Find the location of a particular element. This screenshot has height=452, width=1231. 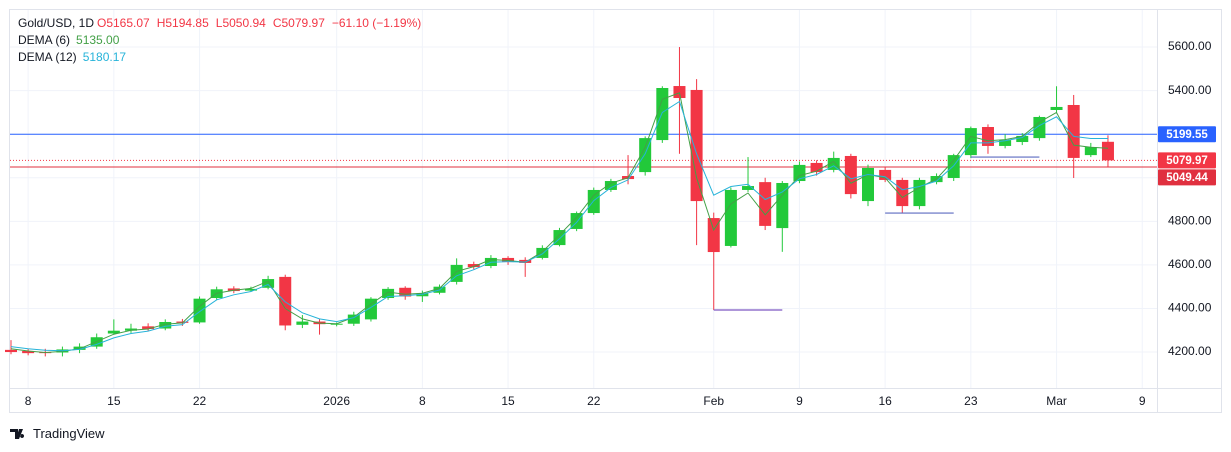

status-change: −61.10 (−1.19%) is located at coordinates (376, 23).